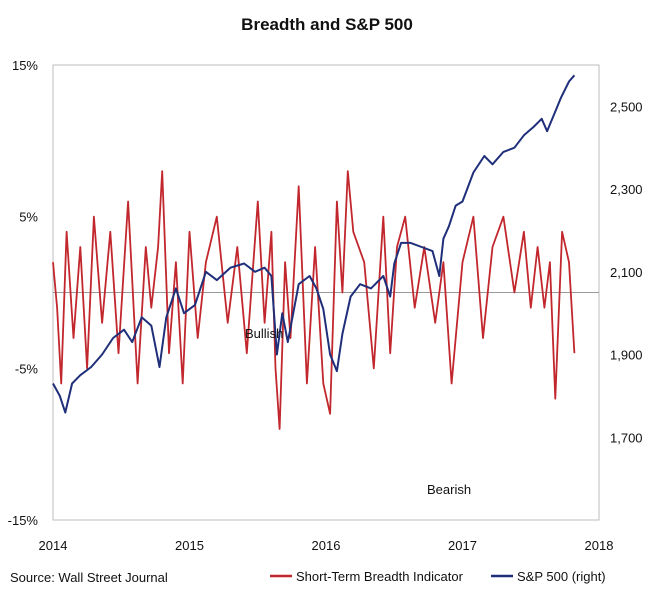 The image size is (655, 594). What do you see at coordinates (89, 577) in the screenshot?
I see `source-note: Source: Wall Street Journal` at bounding box center [89, 577].